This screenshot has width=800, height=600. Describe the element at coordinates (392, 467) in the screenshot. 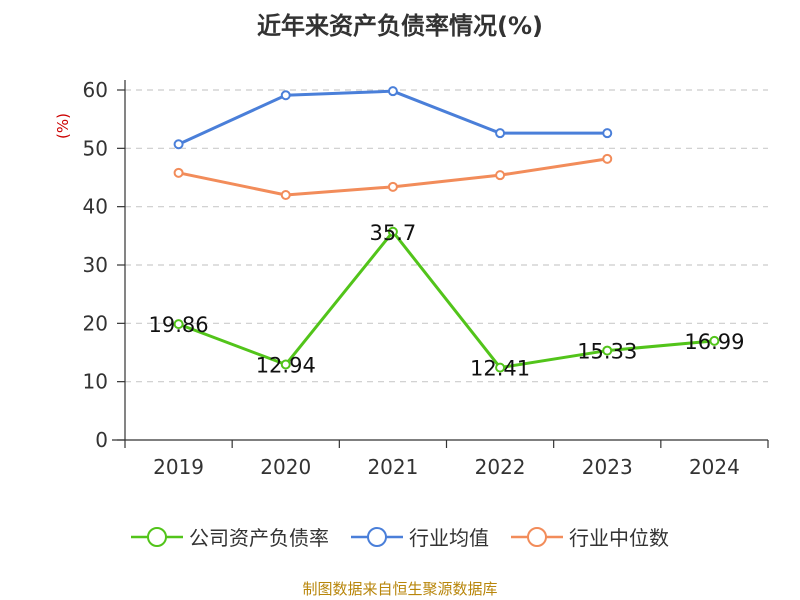

I see `x-tick-label: 2021` at that location.